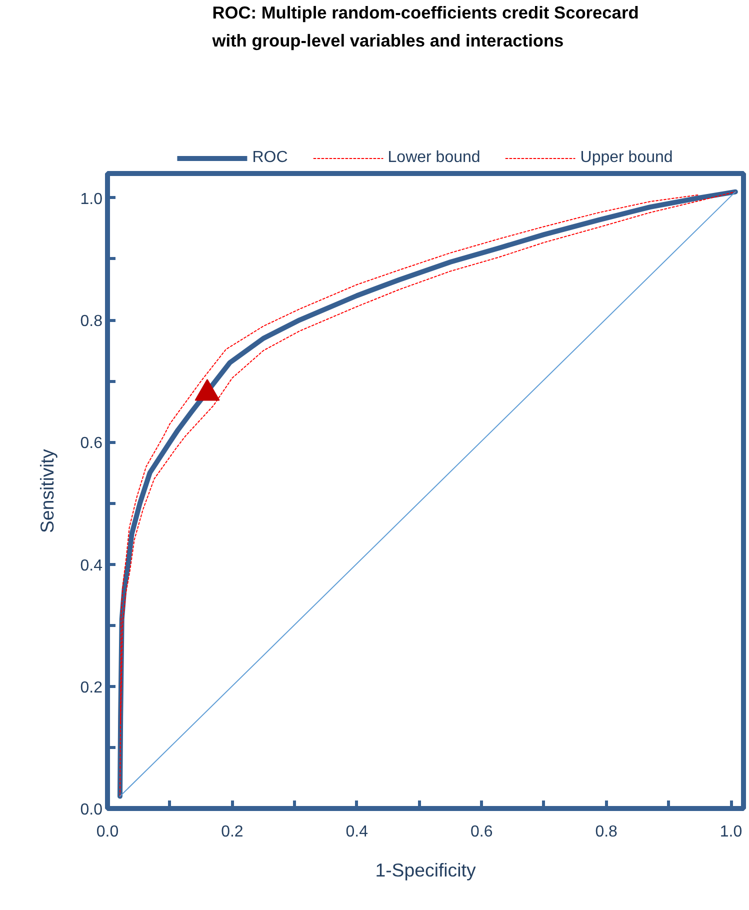 The image size is (749, 910). Describe the element at coordinates (606, 832) in the screenshot. I see `x-tick-label: 0.8` at that location.